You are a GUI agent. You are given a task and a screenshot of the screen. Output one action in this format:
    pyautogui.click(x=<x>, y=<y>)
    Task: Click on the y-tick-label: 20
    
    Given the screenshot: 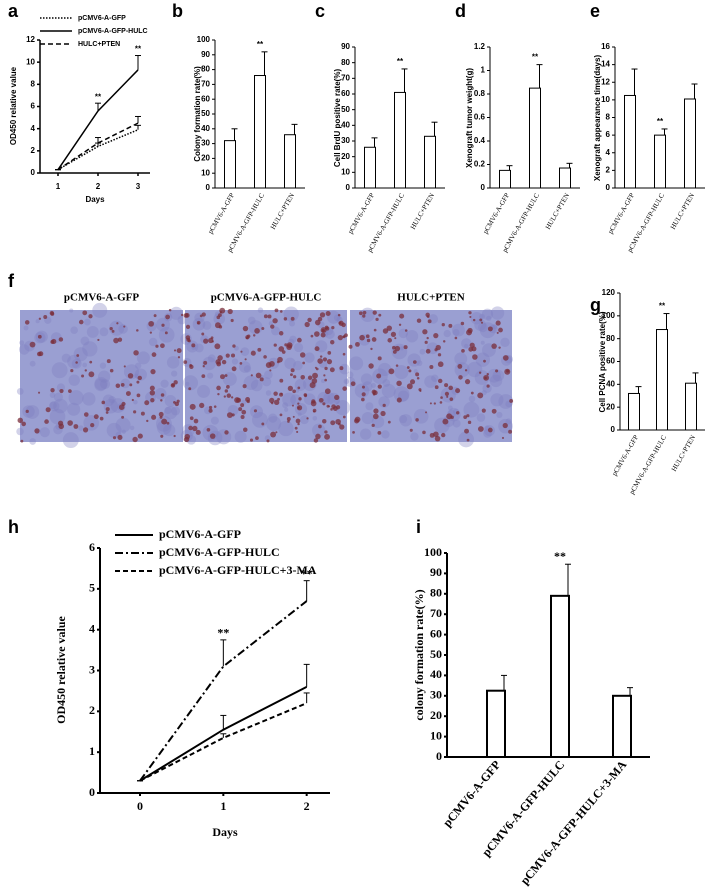 What is the action you would take?
    pyautogui.click(x=436, y=715)
    